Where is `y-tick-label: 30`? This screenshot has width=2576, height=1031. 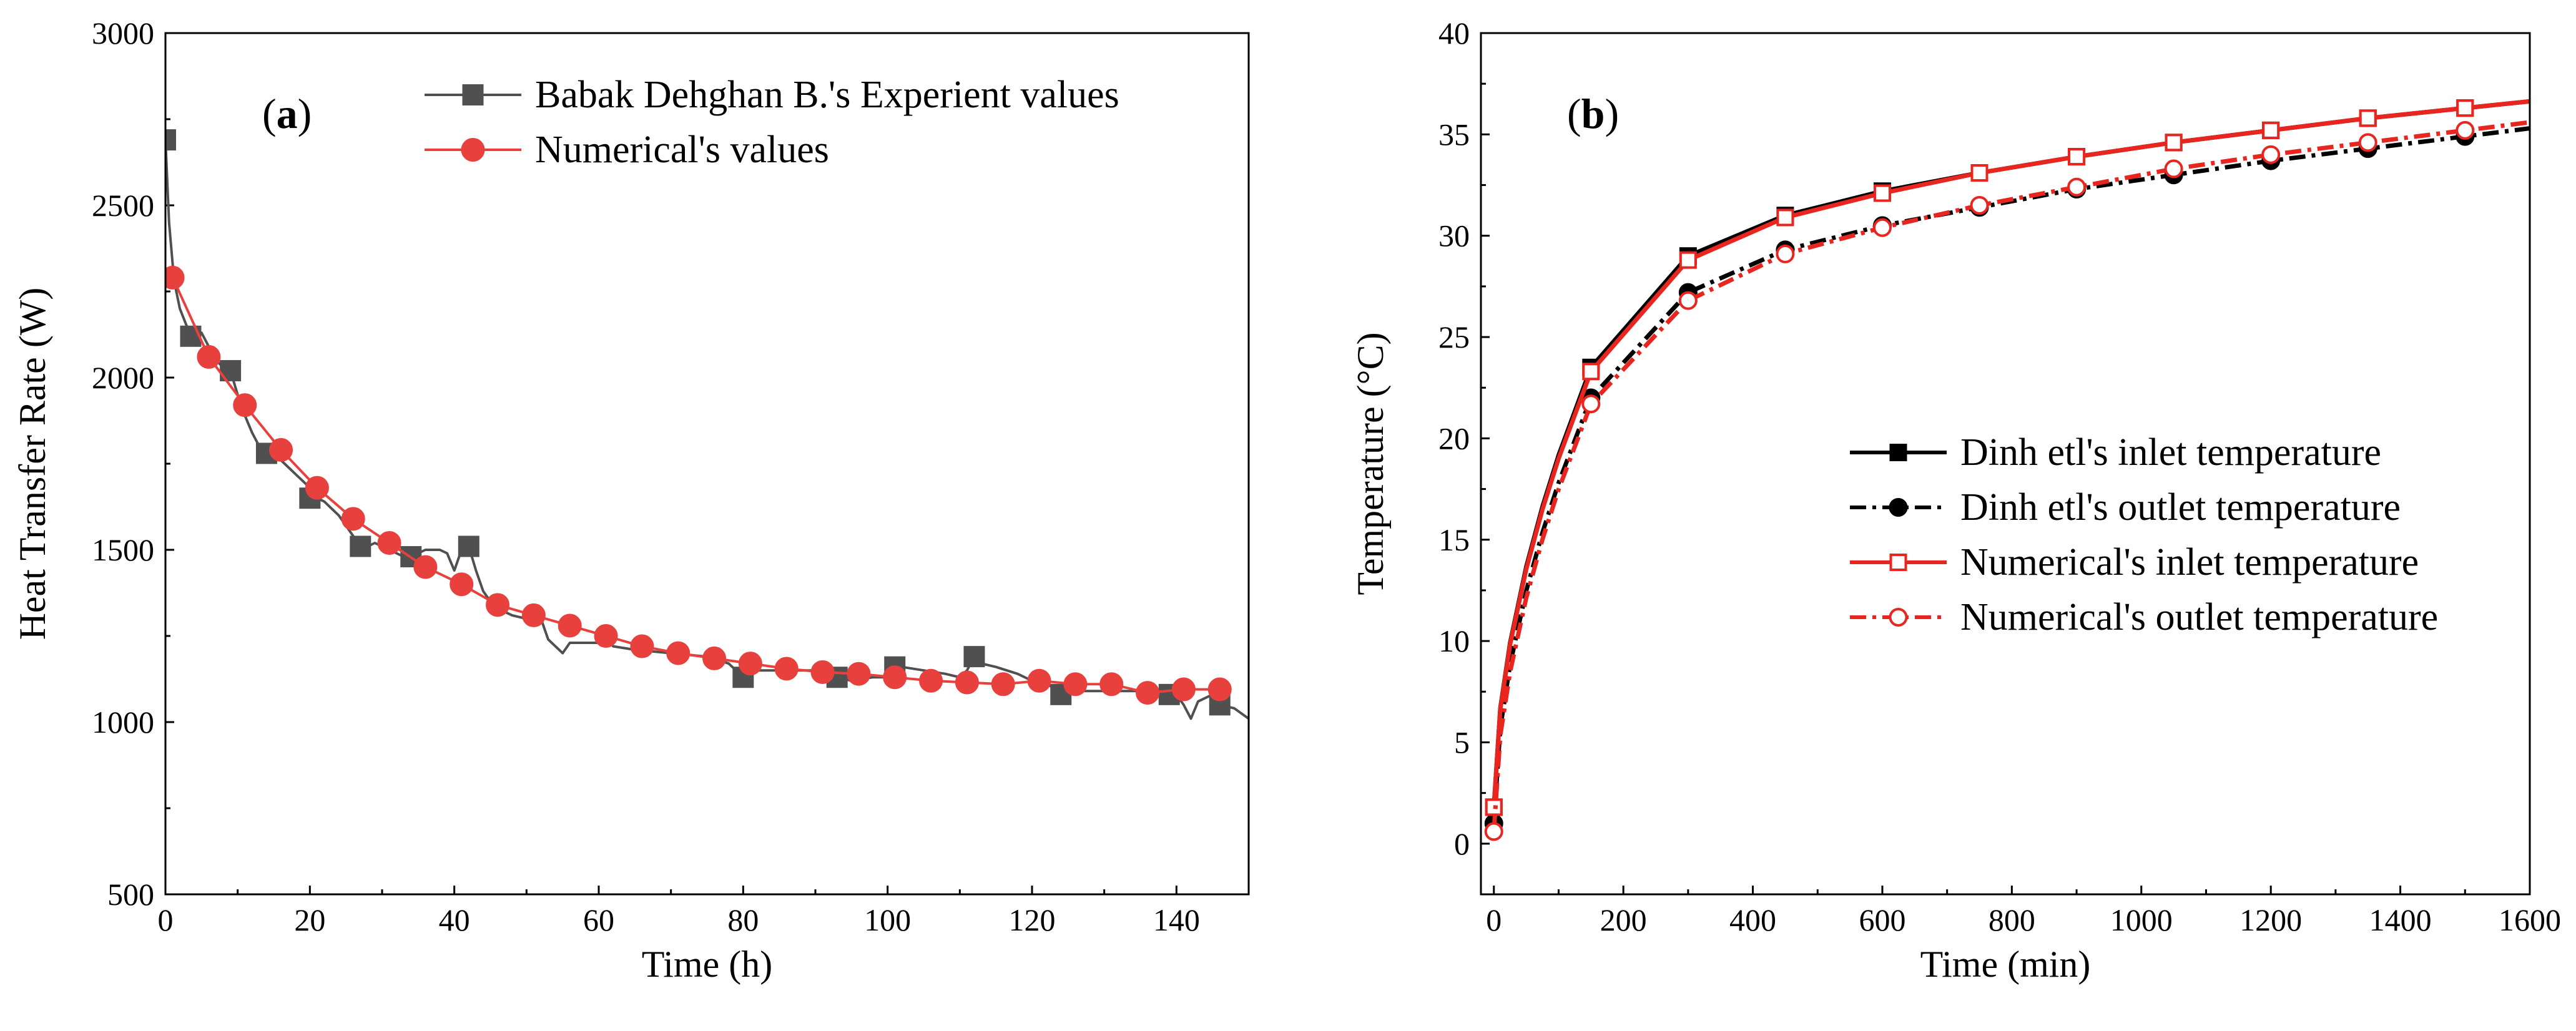
y-tick-label: 30 is located at coordinates (1454, 236).